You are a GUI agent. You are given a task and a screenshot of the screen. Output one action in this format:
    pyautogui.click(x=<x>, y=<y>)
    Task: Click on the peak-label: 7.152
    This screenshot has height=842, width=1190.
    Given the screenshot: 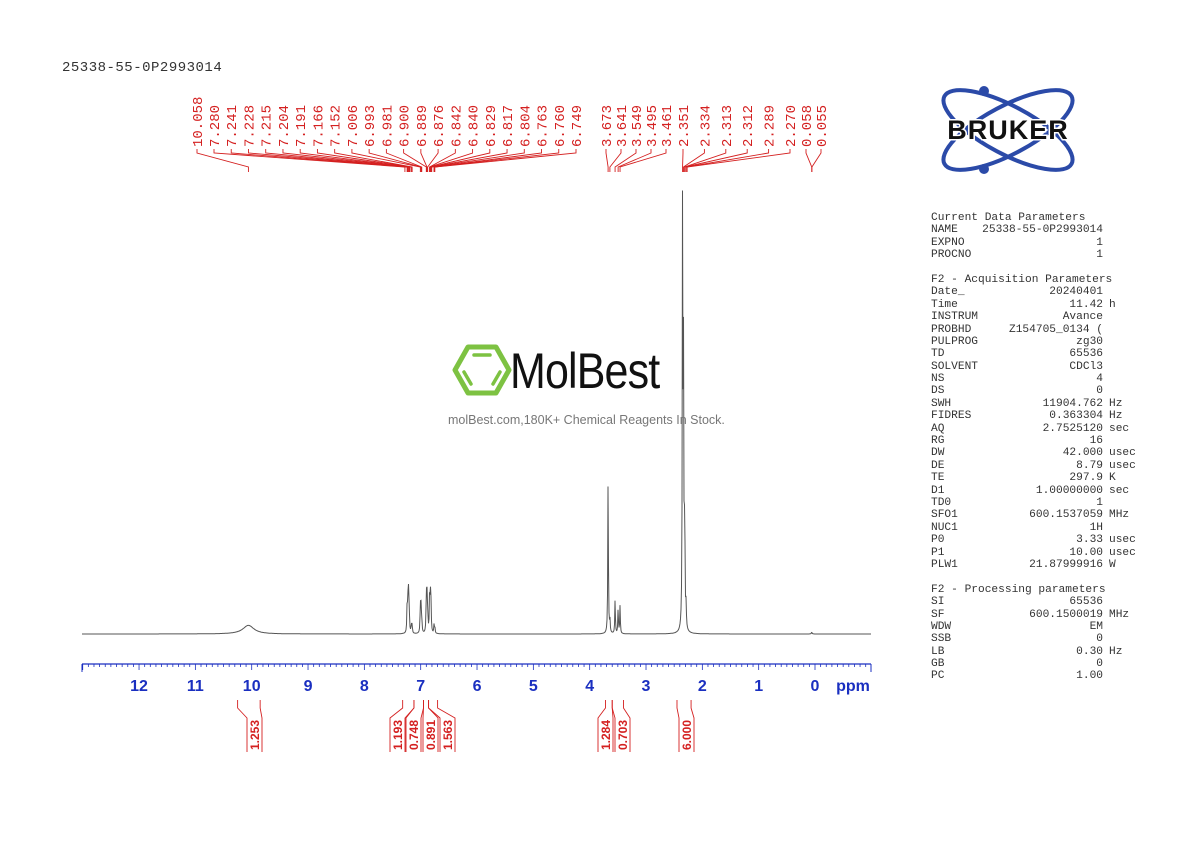 What is the action you would take?
    pyautogui.click(x=337, y=126)
    